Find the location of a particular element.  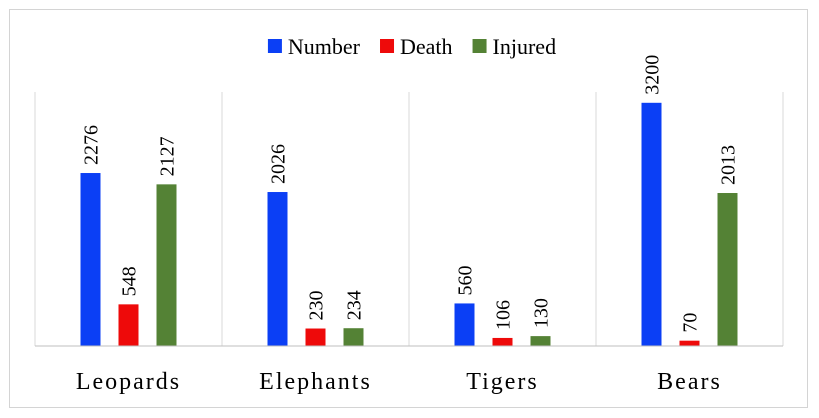

value-label: 560 is located at coordinates (466, 280).